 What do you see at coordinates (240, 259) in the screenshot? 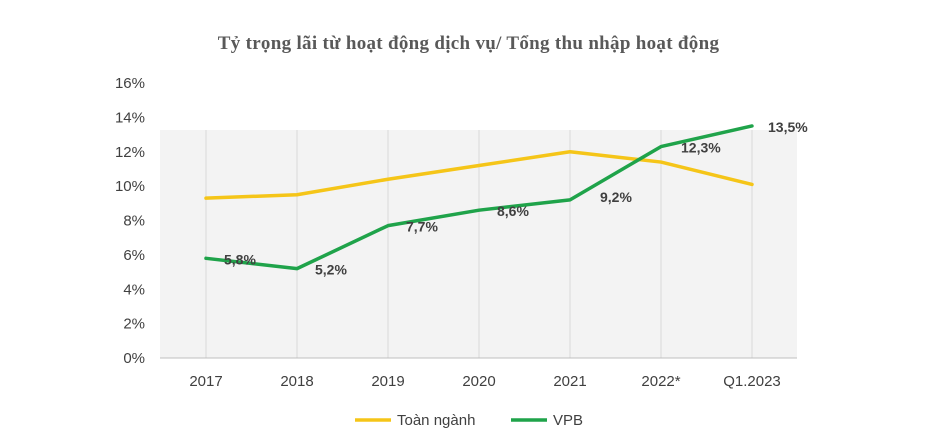
I see `data-label: 5,8%` at bounding box center [240, 259].